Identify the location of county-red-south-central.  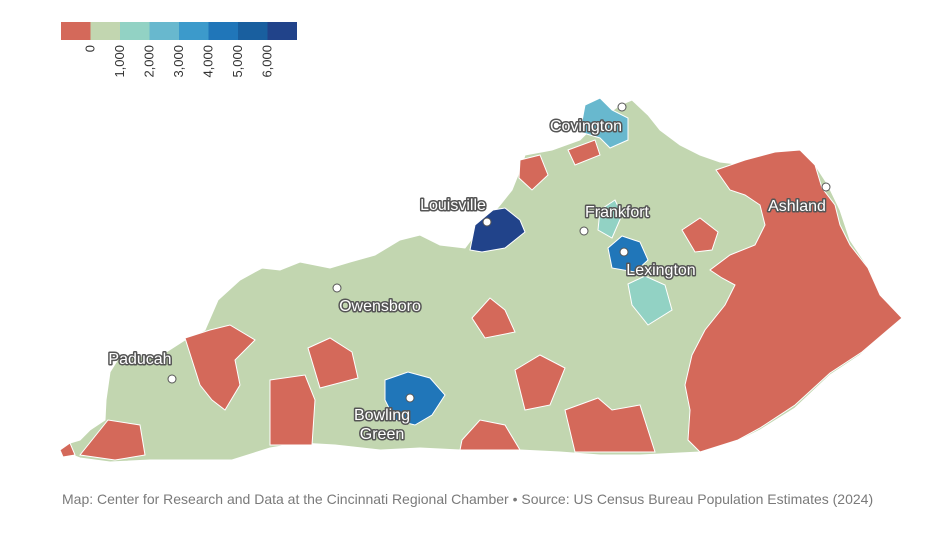
(540, 382).